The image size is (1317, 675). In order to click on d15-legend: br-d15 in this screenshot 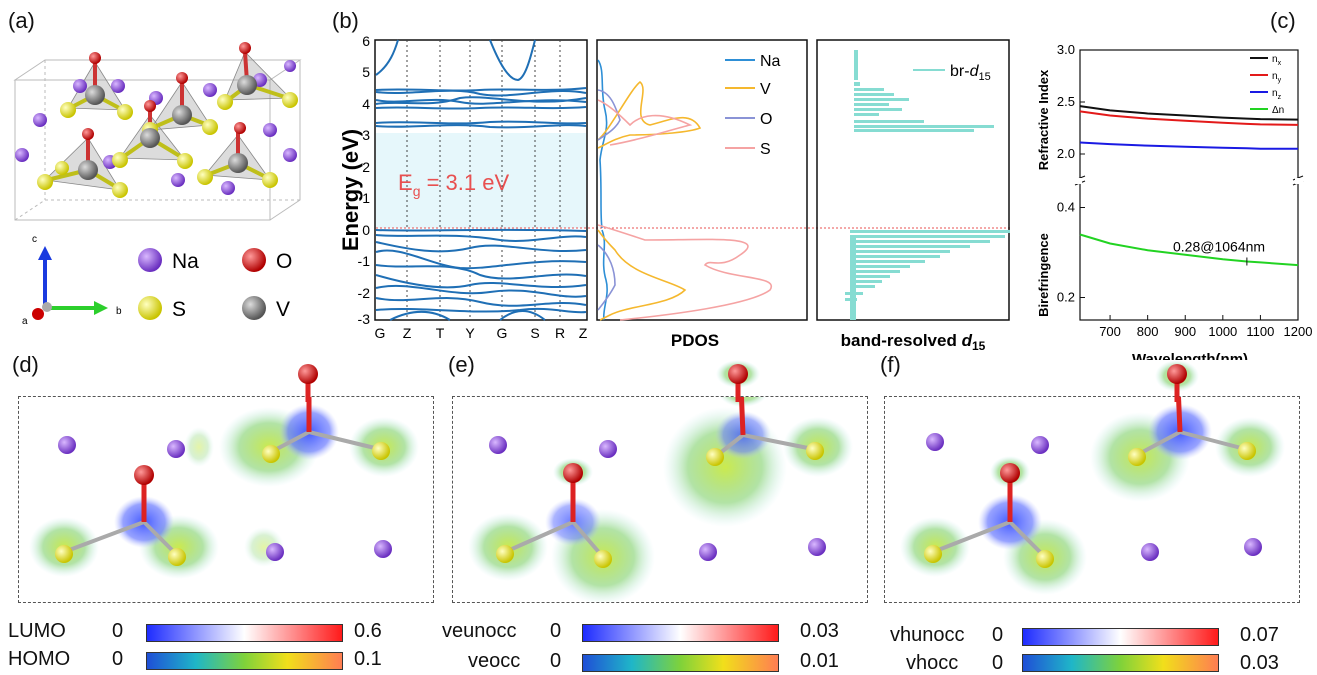, I will do `click(970, 73)`.